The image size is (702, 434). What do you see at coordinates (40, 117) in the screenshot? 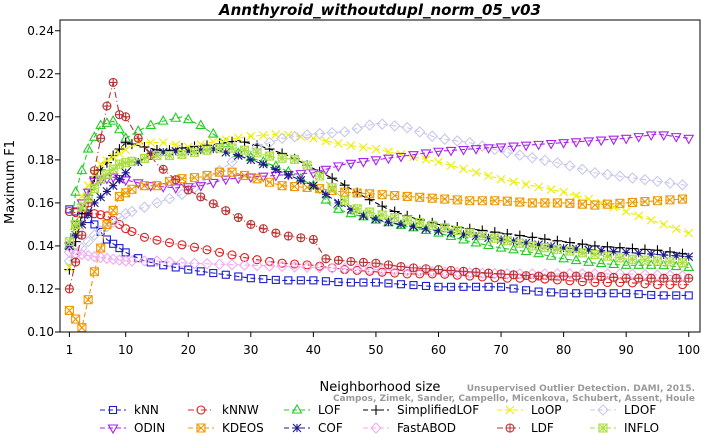
I see `y-tick-label: 0.20` at bounding box center [40, 117].